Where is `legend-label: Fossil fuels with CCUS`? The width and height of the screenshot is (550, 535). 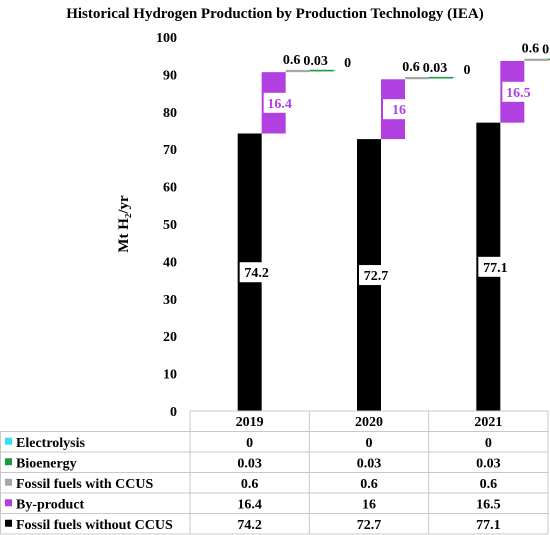
legend-label: Fossil fuels with CCUS is located at coordinates (85, 484).